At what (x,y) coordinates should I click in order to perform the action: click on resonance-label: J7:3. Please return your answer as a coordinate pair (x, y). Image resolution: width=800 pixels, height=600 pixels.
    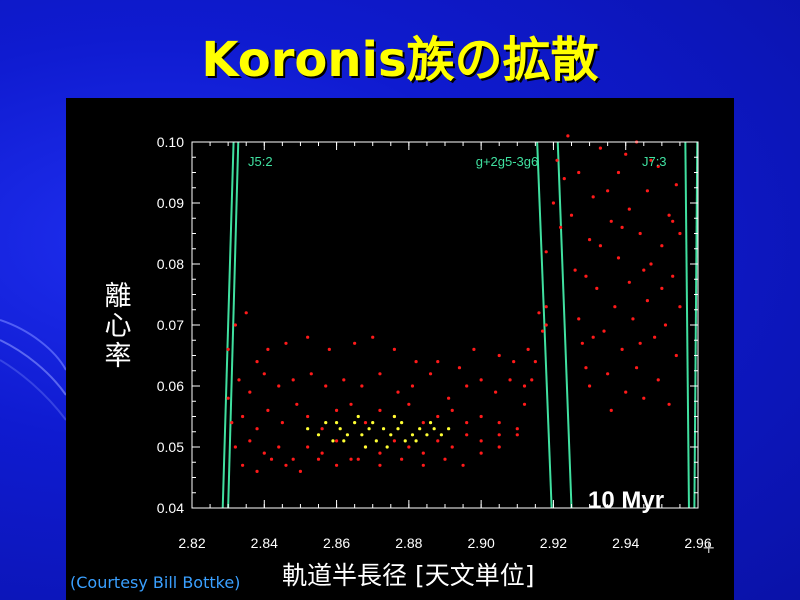
    Looking at the image, I should click on (654, 161).